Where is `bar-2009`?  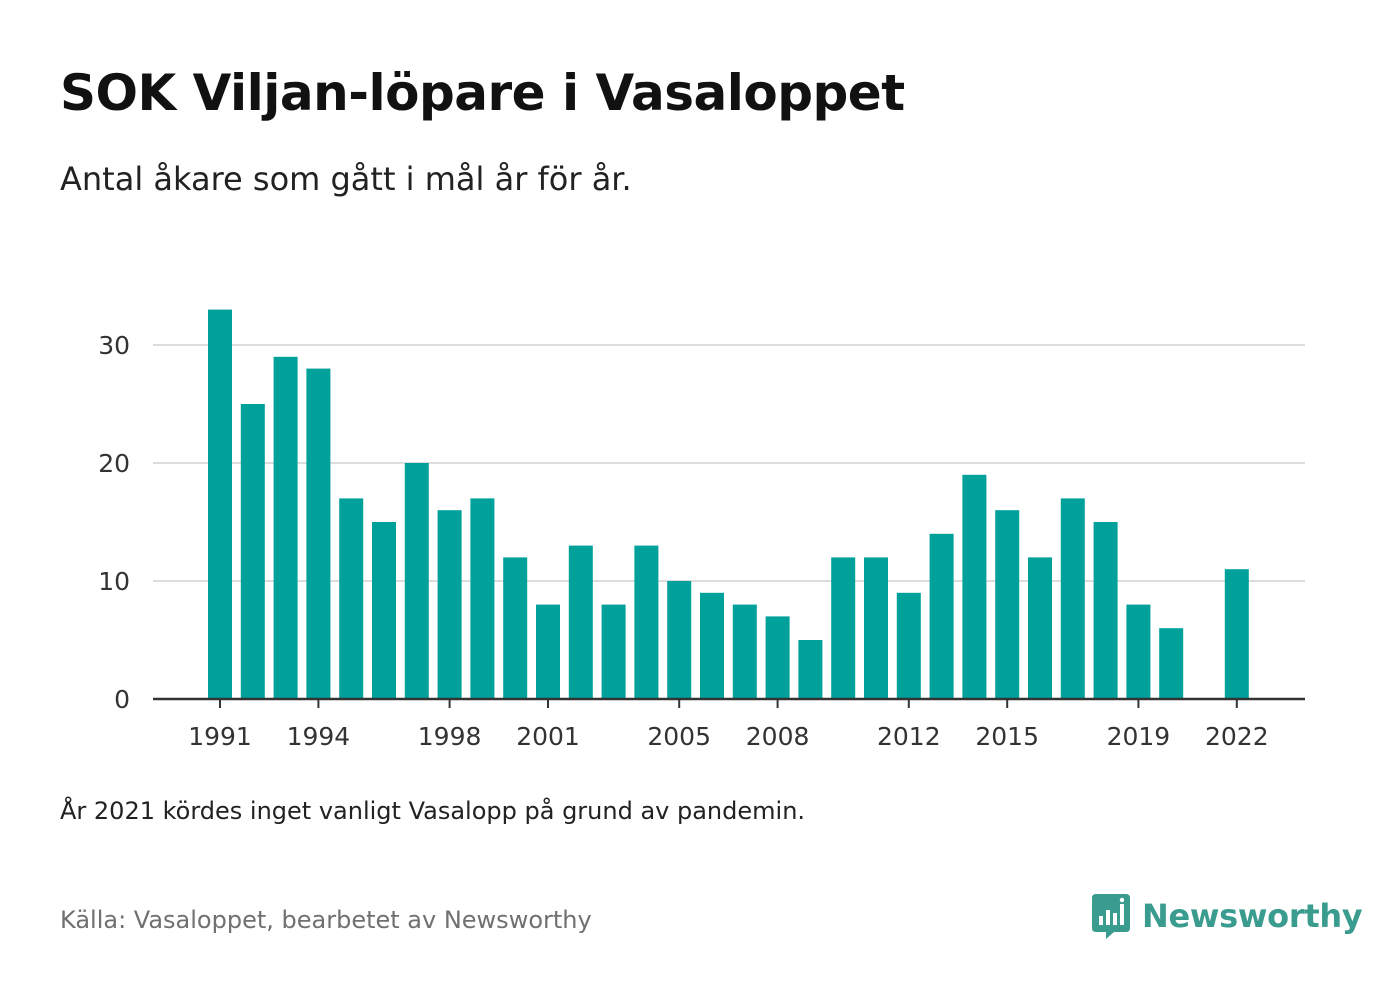 bar-2009 is located at coordinates (810, 669).